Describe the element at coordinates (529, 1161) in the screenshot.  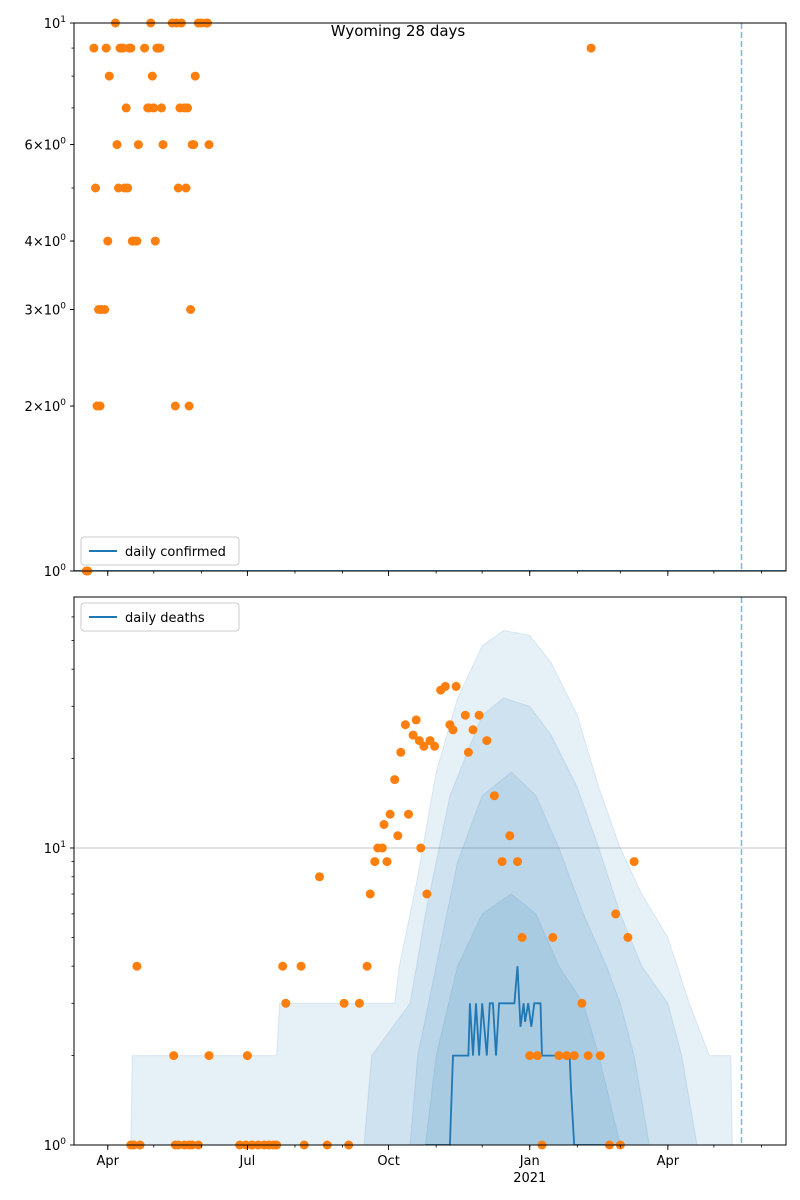
I see `x-tick-label: Jan` at that location.